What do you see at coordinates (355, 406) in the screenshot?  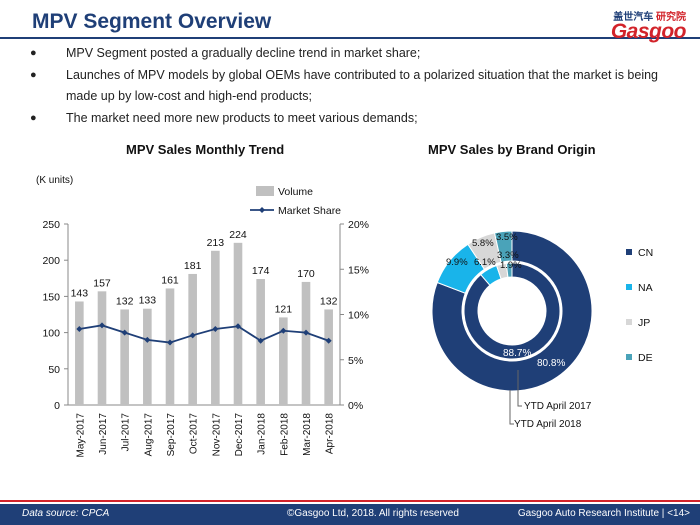 I see `right-tick-label: 0%` at bounding box center [355, 406].